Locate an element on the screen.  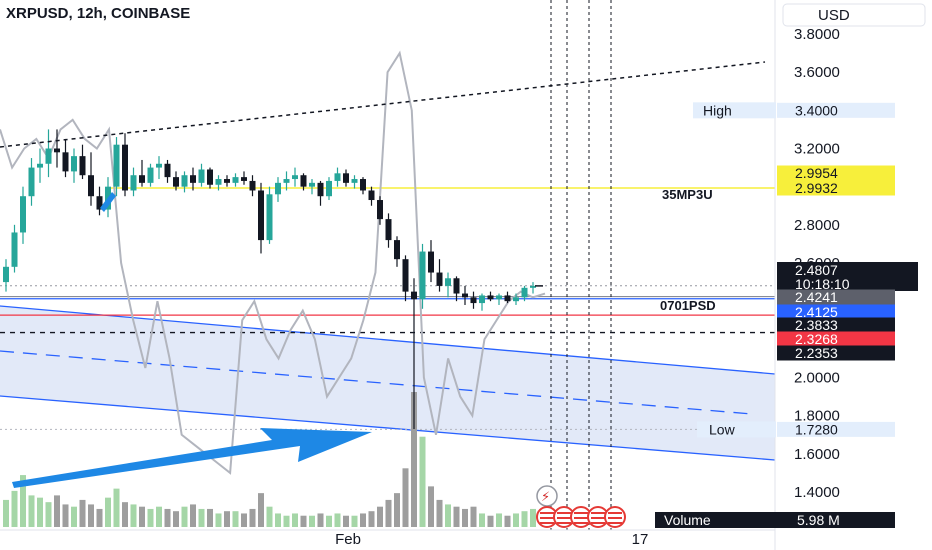
high-value-bg is located at coordinates (836, 110).